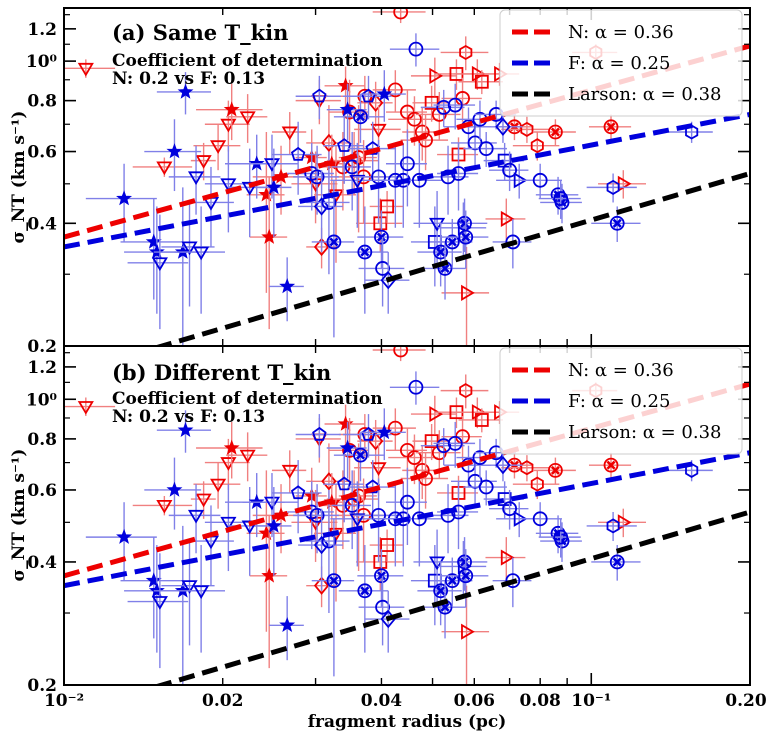  I want to click on panel-b-ytick-label-4: 10⁰, so click(41, 400).